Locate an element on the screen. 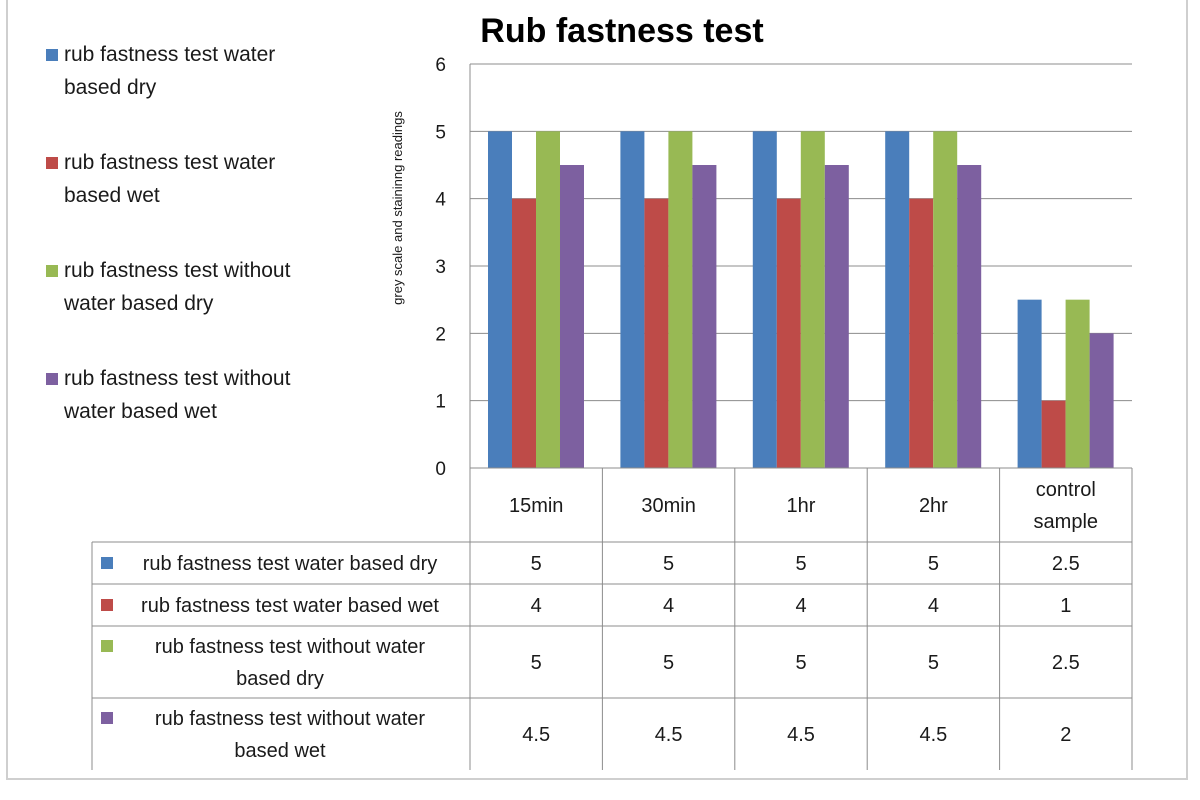 This screenshot has height=800, width=1200. legend-label: rub fastness test water based dry is located at coordinates (169, 71).